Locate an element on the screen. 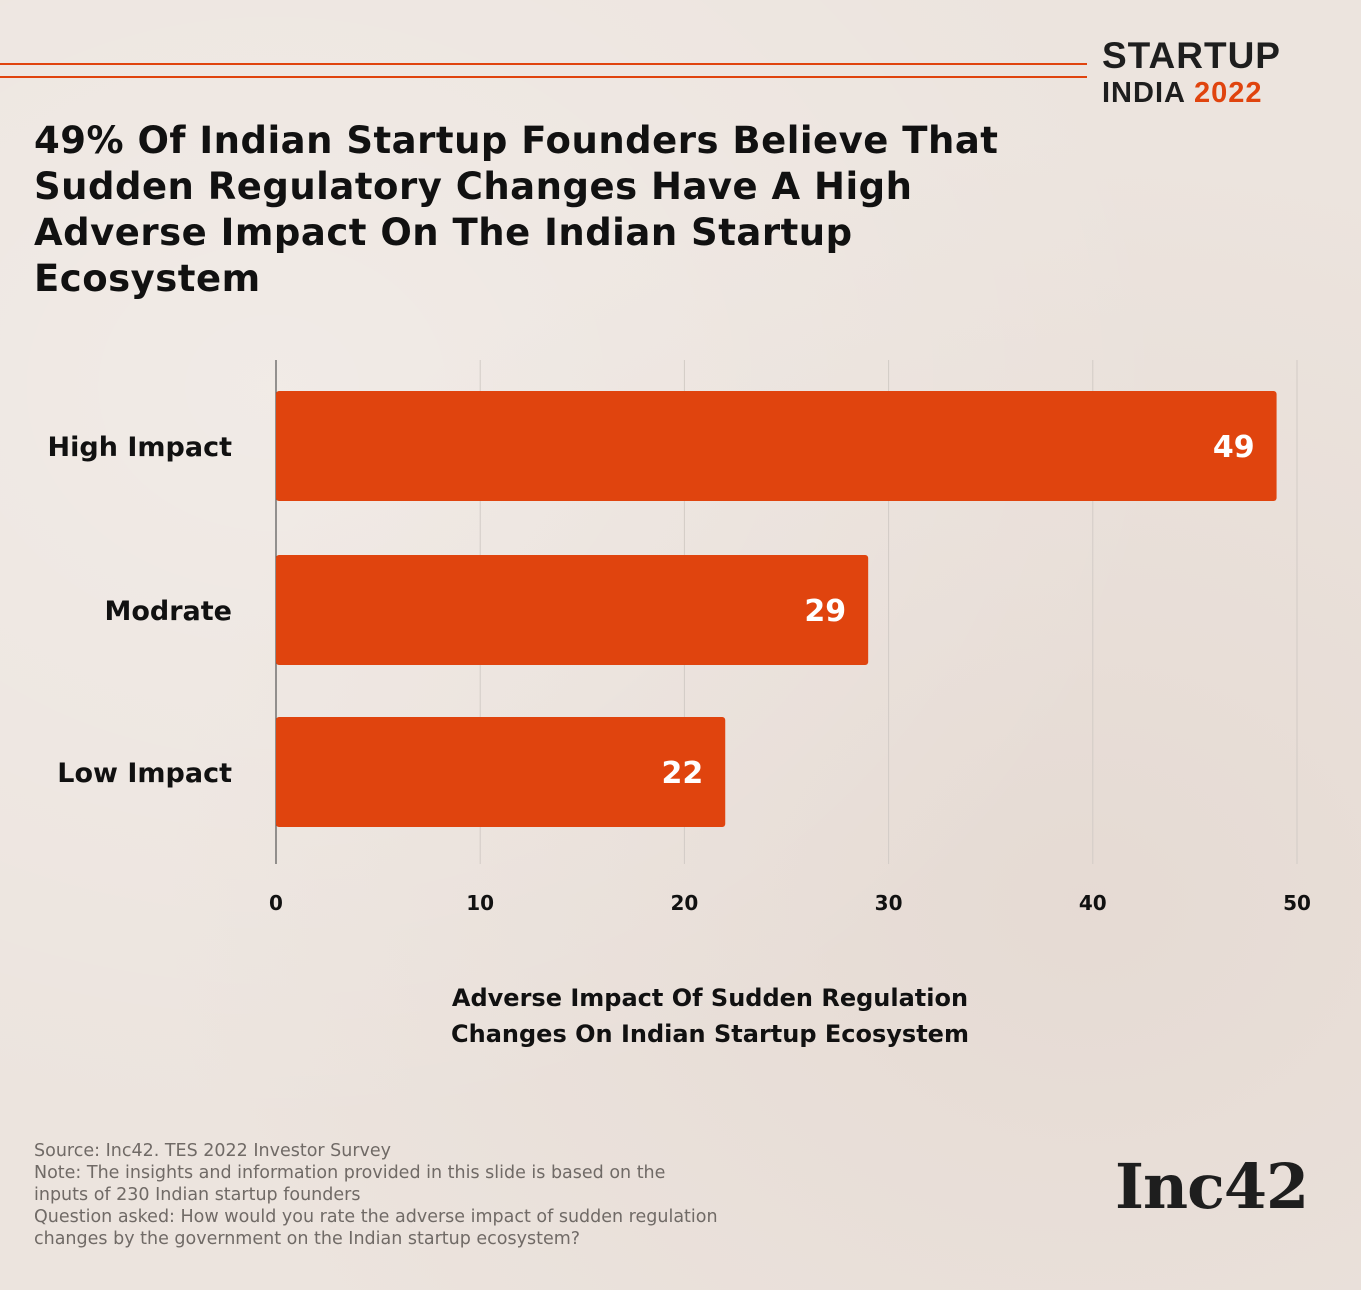 The image size is (1361, 1290). brand-line-1: STARTUP is located at coordinates (1191, 55).